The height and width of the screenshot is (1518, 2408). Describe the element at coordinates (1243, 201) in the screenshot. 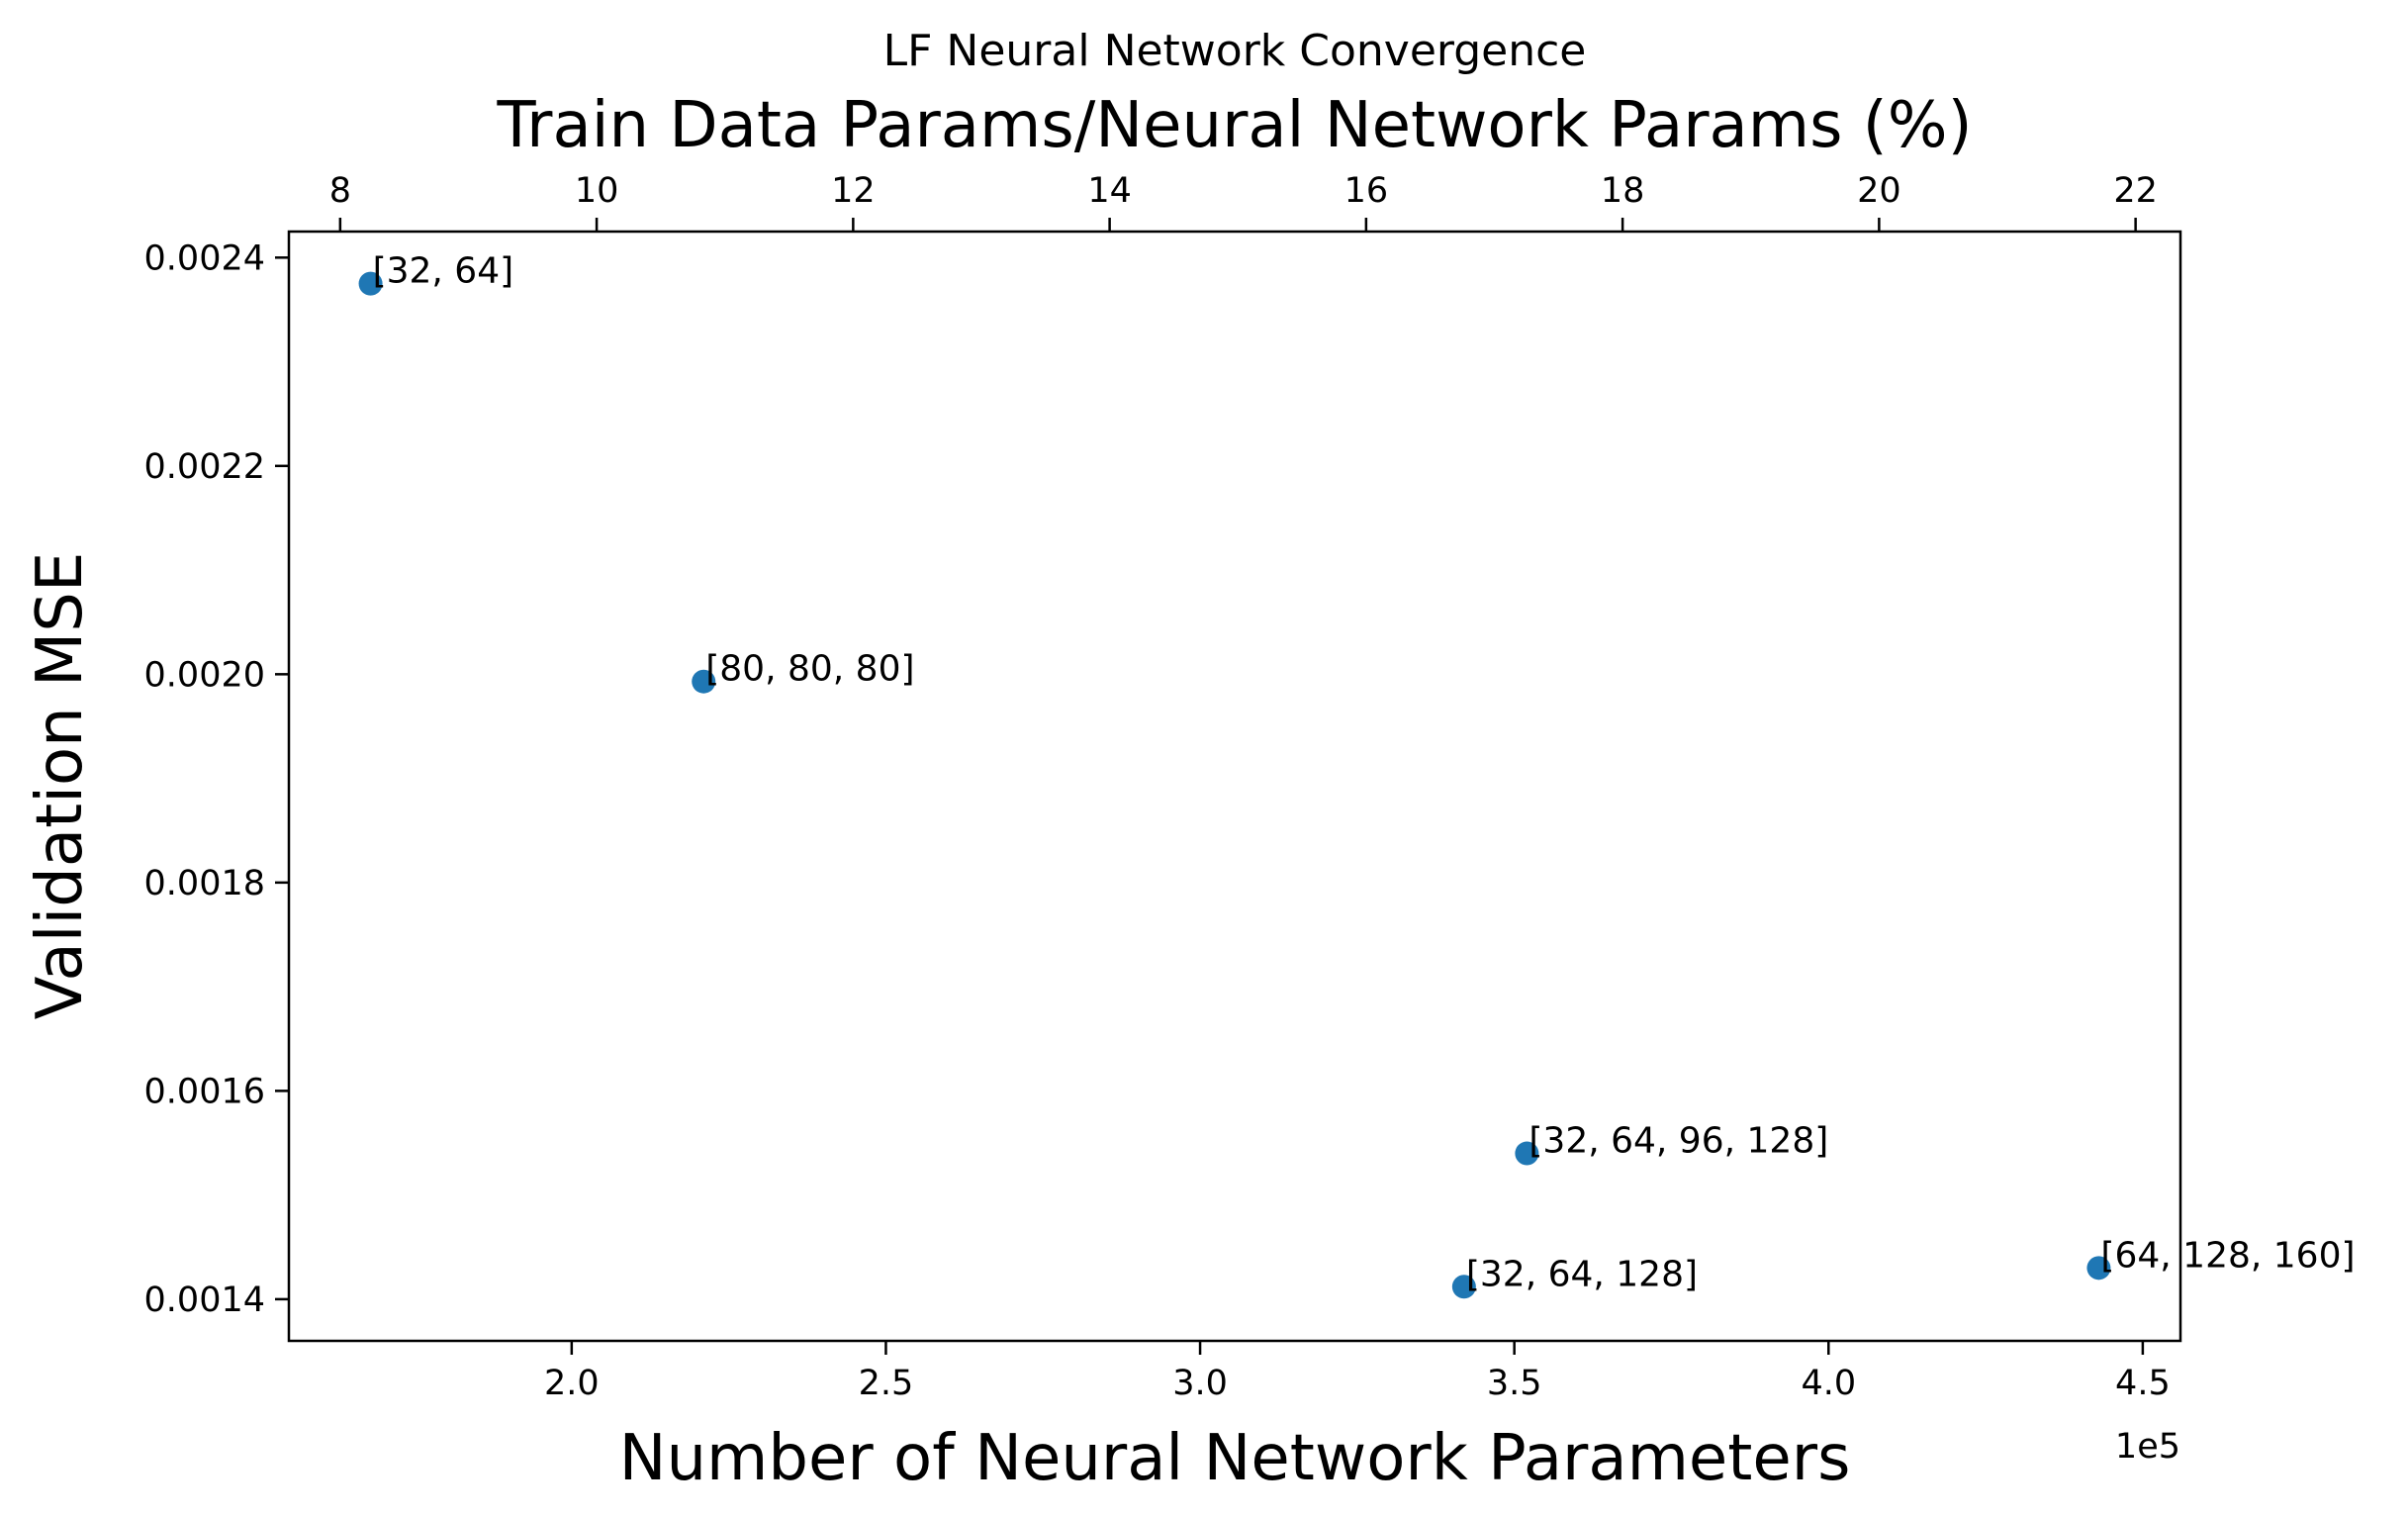

I see `x2-axis-ticks: 8 10 12 14 16 18 20 22` at that location.